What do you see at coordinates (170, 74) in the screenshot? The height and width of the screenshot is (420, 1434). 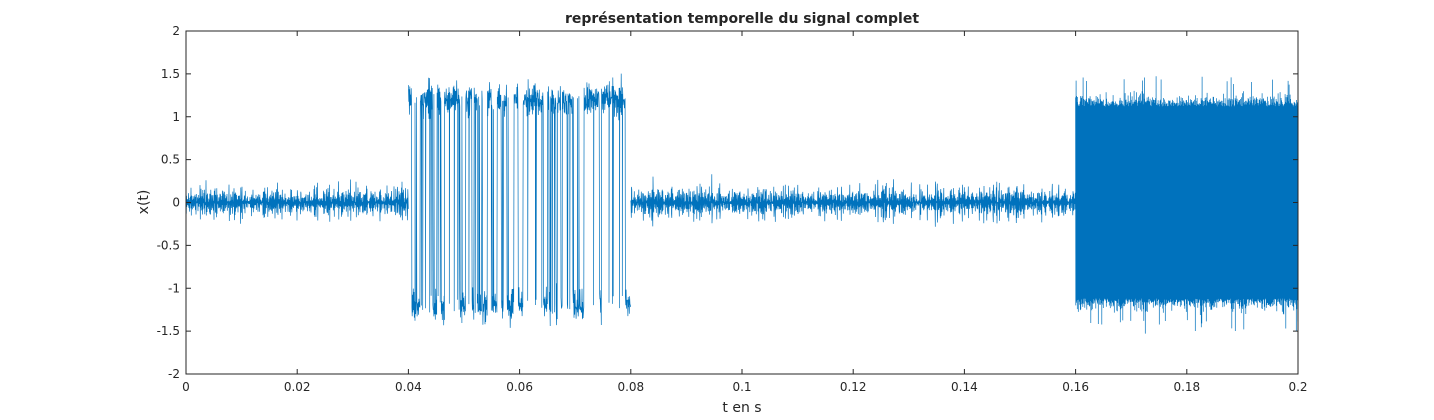 I see `y-tick-label: 1.5` at bounding box center [170, 74].